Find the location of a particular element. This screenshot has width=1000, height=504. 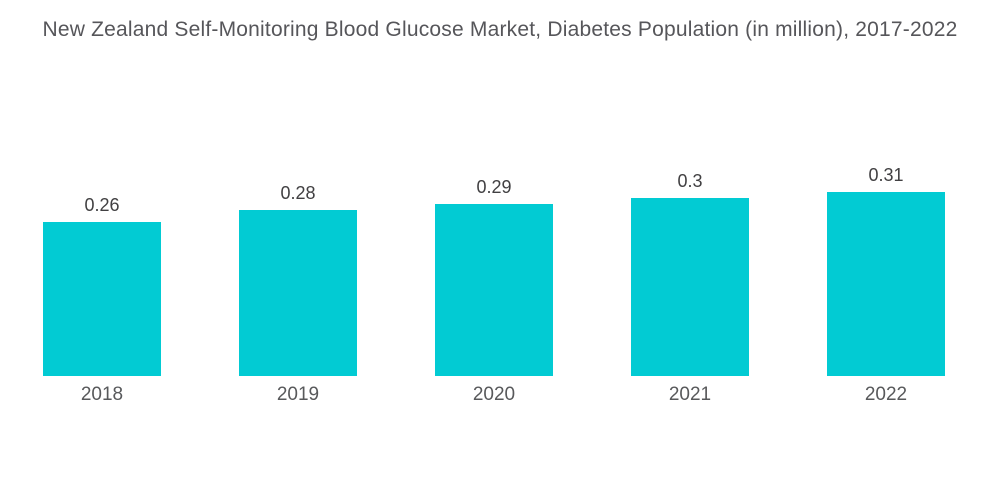

x-axis-label: 2020 is located at coordinates (494, 394).